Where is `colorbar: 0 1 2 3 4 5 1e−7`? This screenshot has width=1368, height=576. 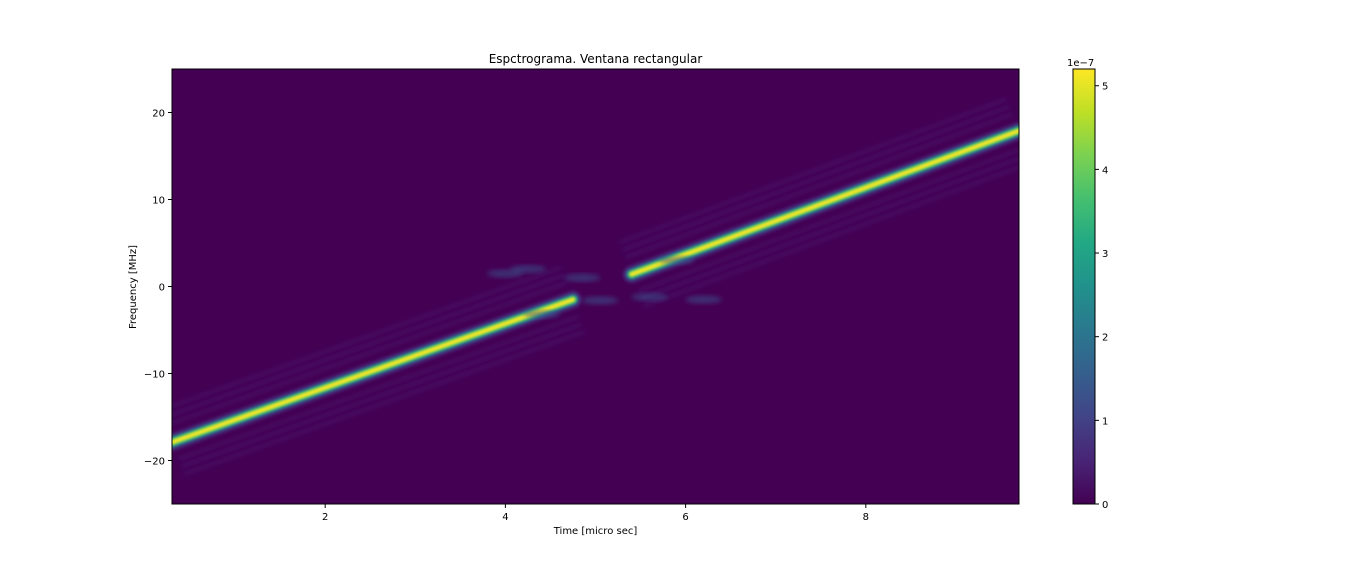
colorbar: 0 1 2 3 4 5 1e−7 is located at coordinates (1087, 284).